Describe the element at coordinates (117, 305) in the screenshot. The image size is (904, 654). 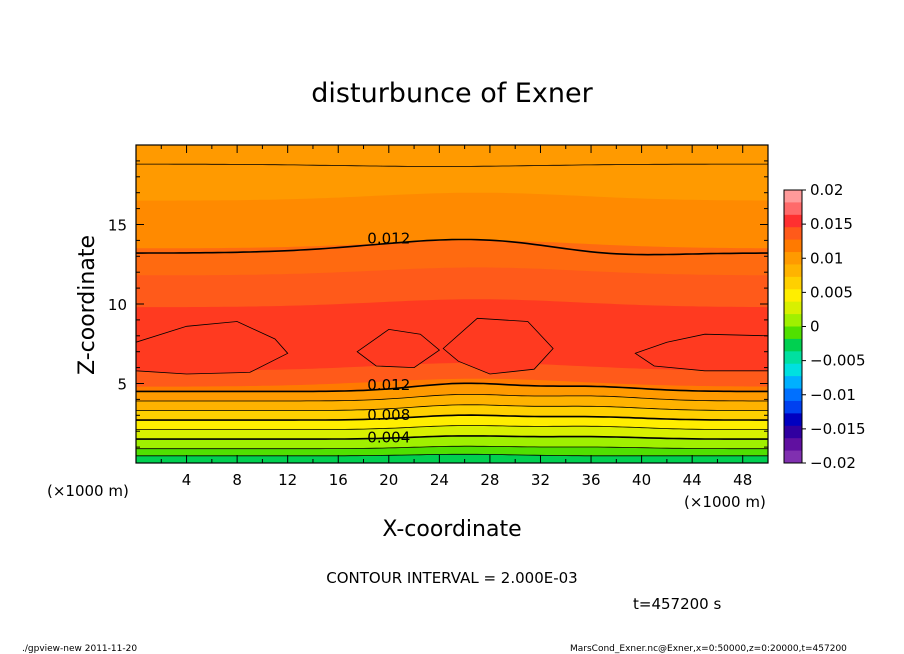
I see `y-tick-label: 10` at that location.